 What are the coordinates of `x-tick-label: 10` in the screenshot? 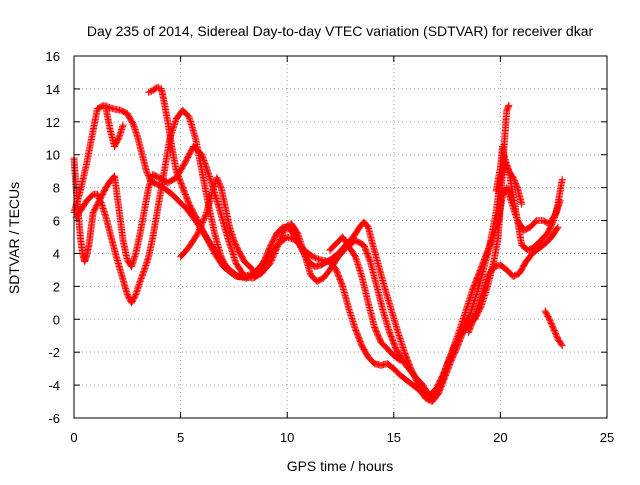 It's located at (287, 437).